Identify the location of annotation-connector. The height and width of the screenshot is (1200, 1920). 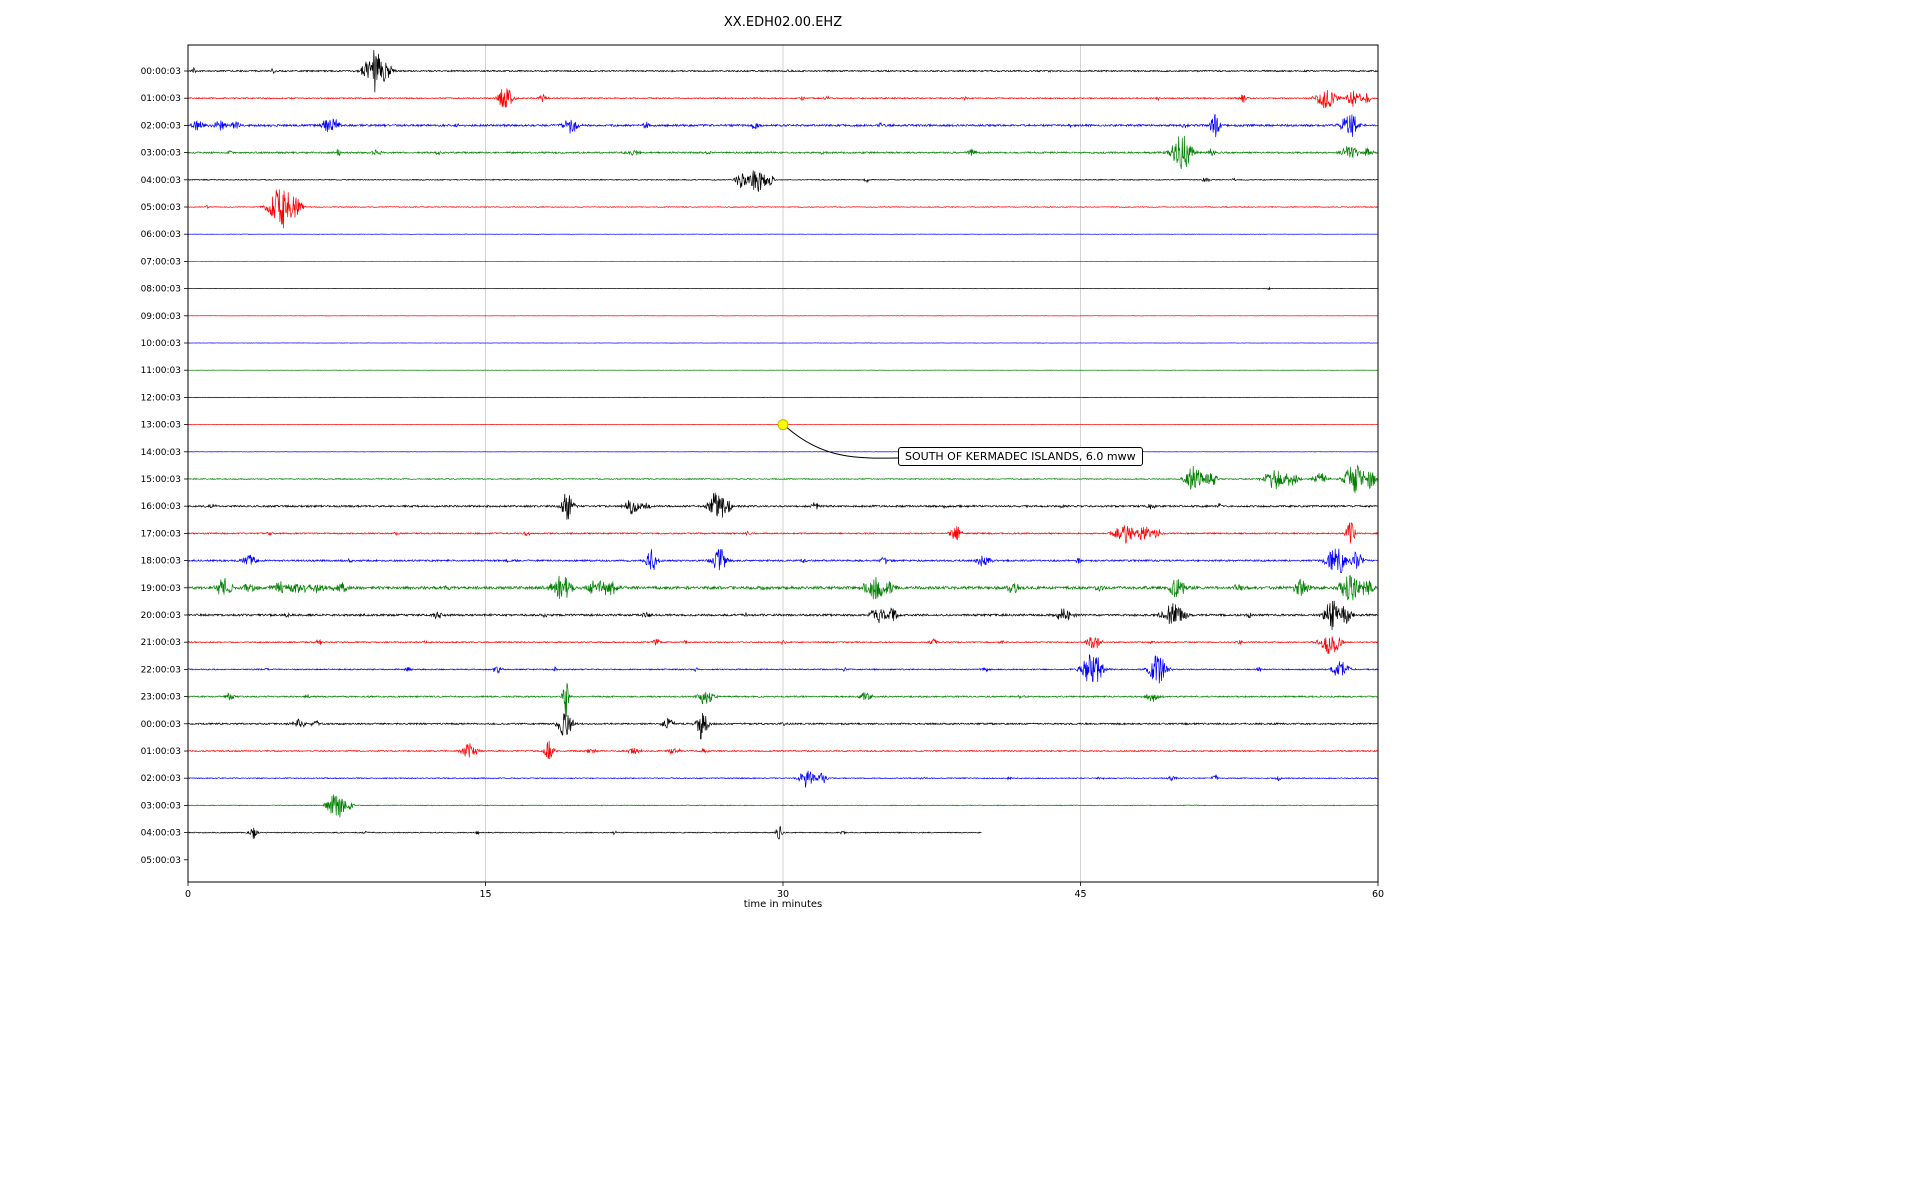
(842, 443).